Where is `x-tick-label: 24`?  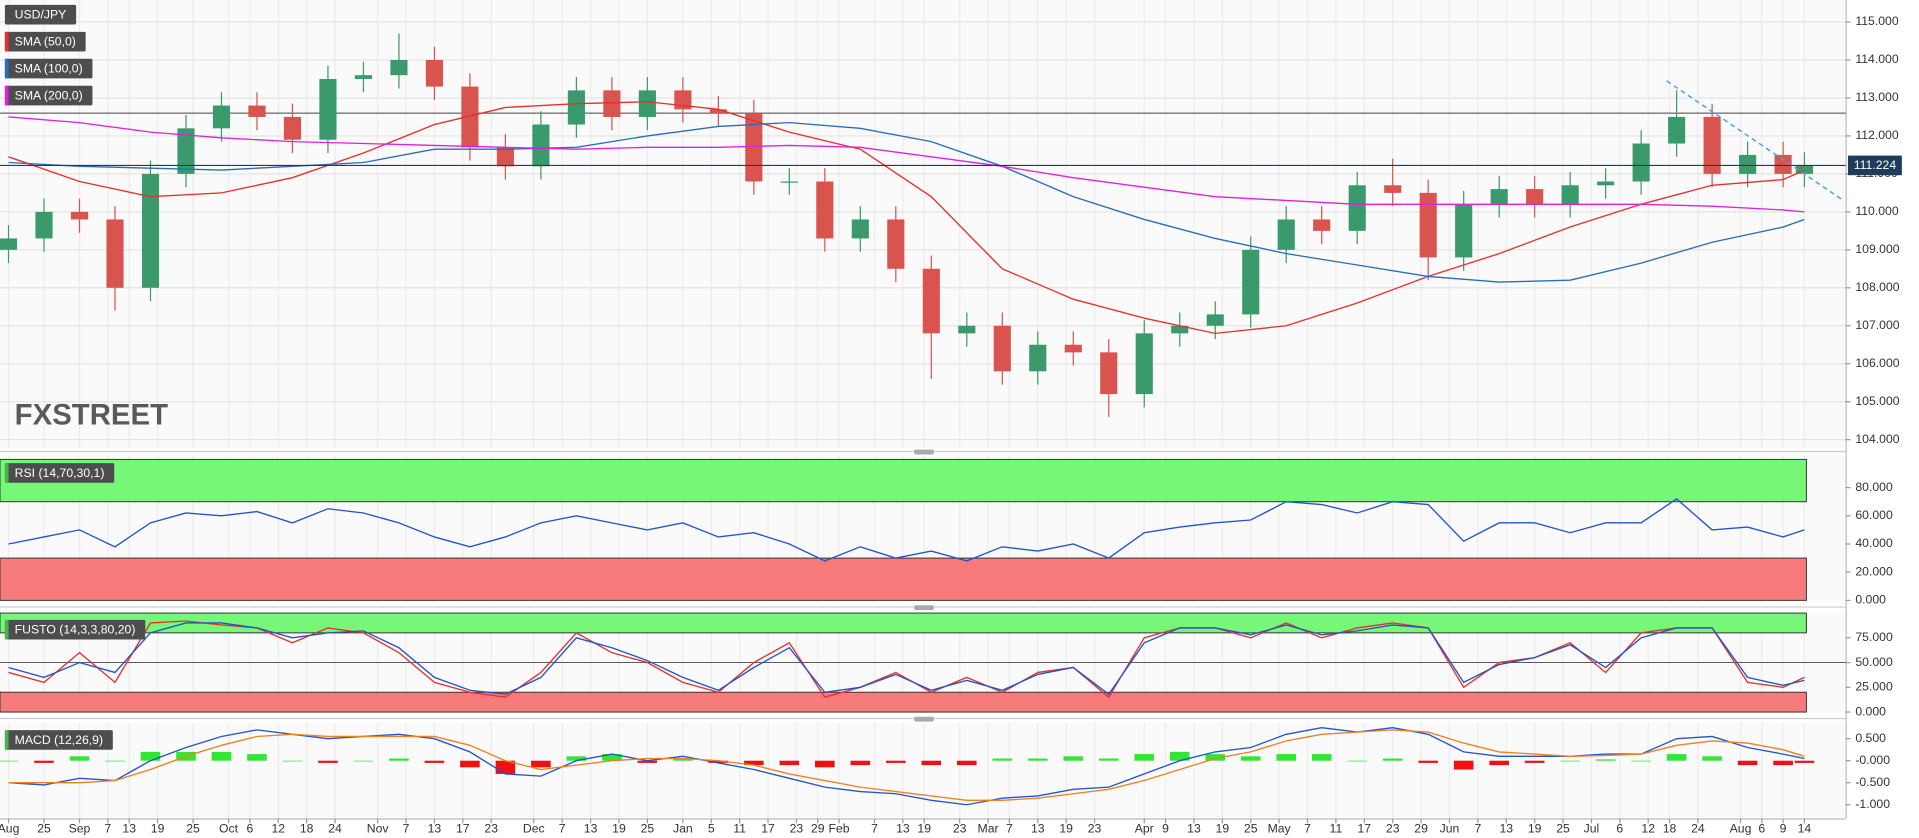 x-tick-label: 24 is located at coordinates (335, 829).